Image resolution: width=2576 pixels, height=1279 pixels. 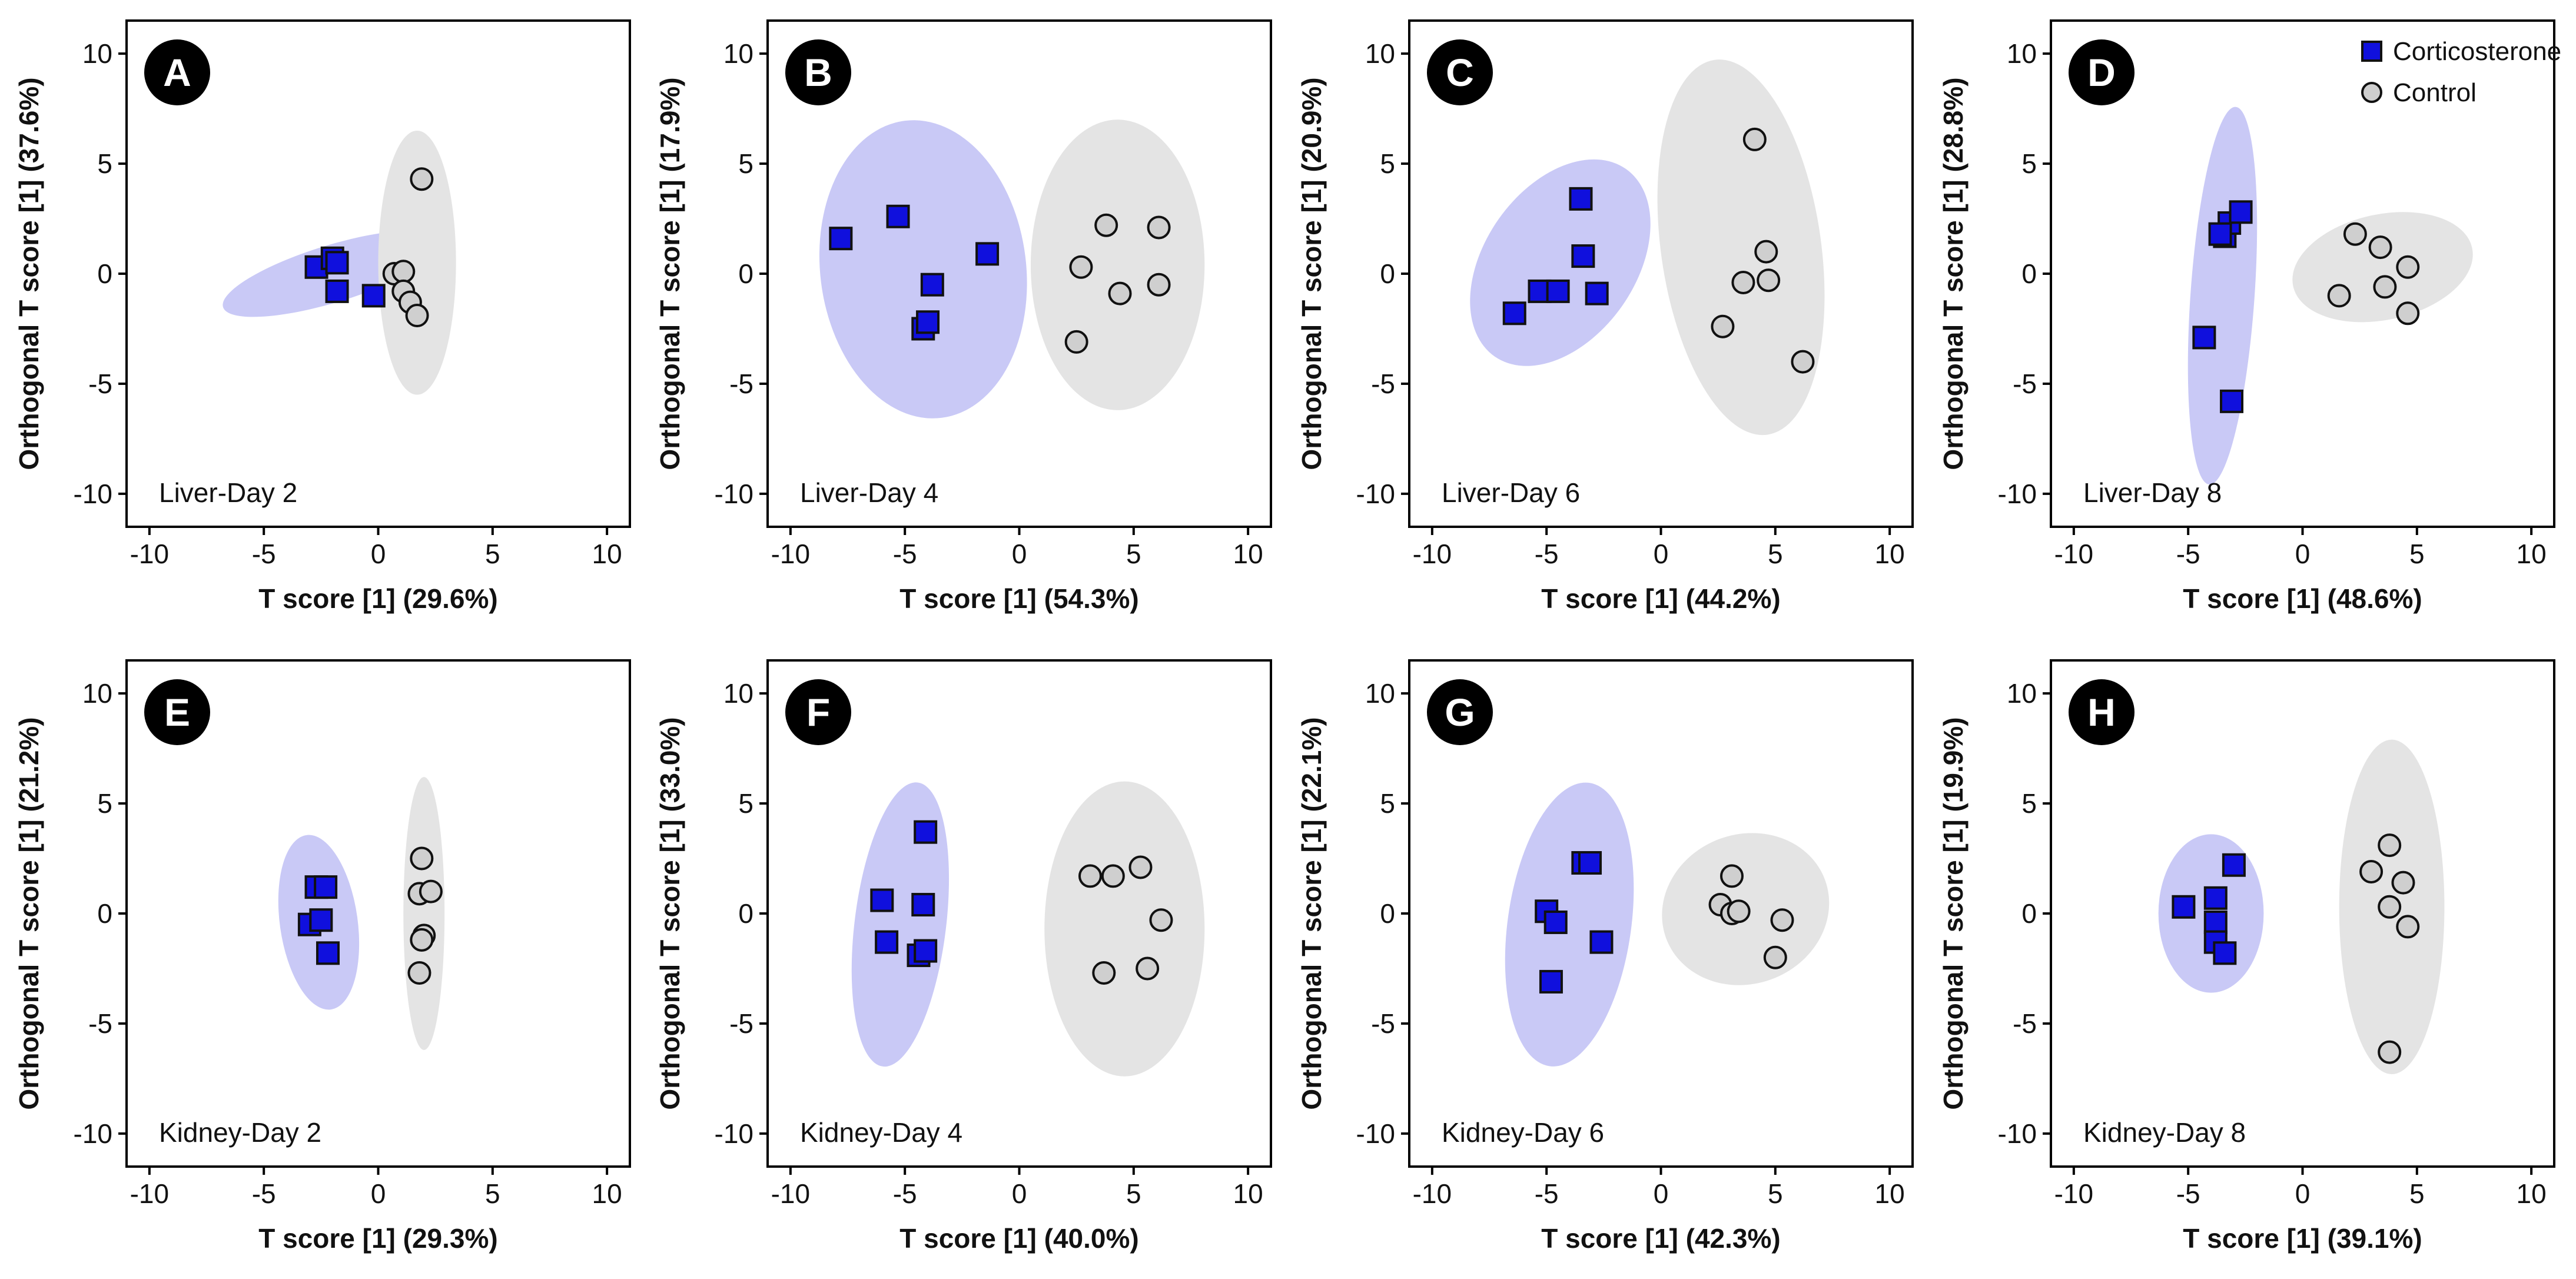 What do you see at coordinates (2302, 913) in the screenshot?
I see `panel-h-frame` at bounding box center [2302, 913].